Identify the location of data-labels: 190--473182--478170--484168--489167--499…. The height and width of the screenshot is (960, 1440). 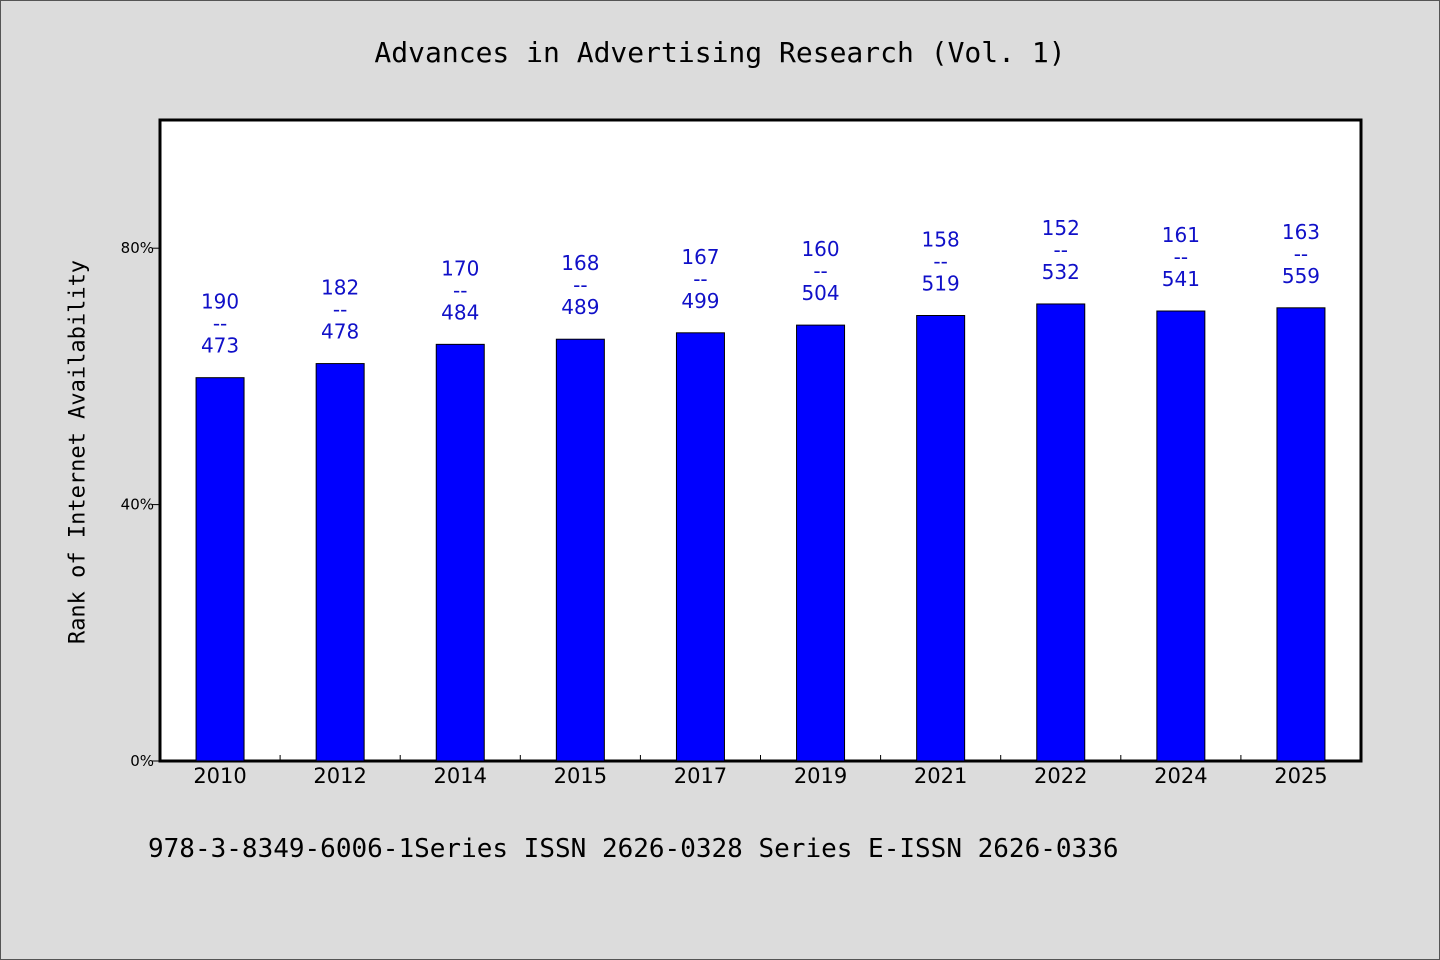
(760, 287).